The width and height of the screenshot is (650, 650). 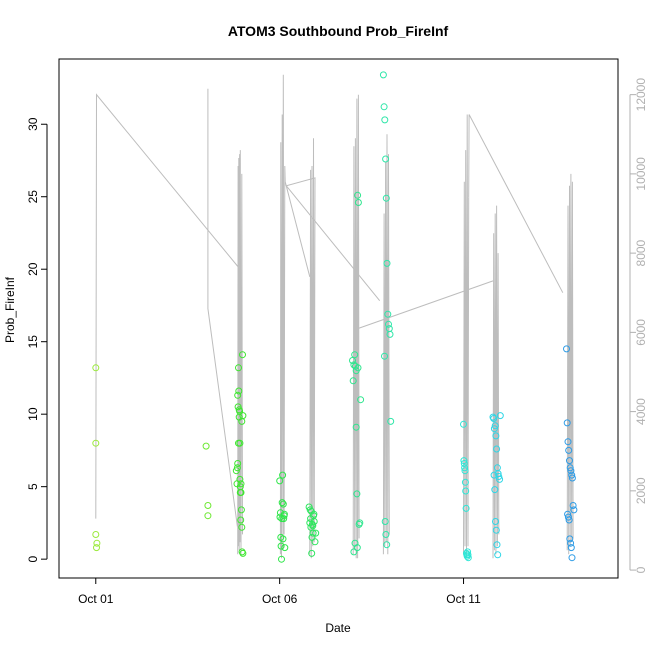 I want to click on y-tick-label-left: 15, so click(x=33, y=342).